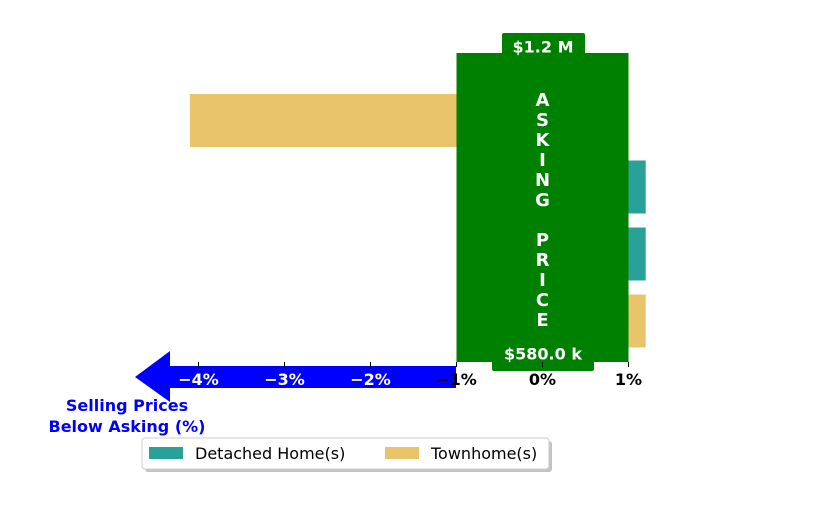 The height and width of the screenshot is (509, 834). I want to click on asking-price-letter: A, so click(543, 100).